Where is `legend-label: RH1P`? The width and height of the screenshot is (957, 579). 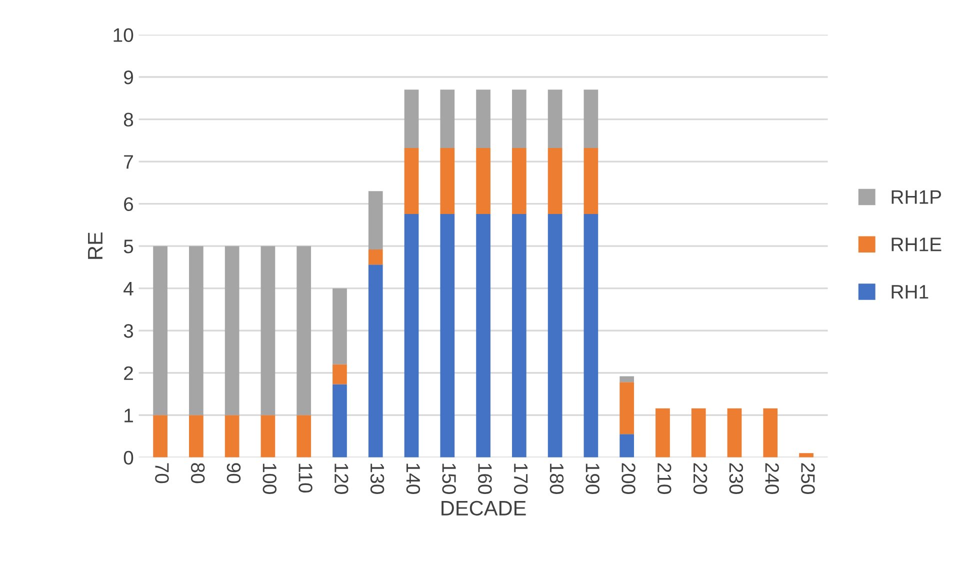 legend-label: RH1P is located at coordinates (917, 197).